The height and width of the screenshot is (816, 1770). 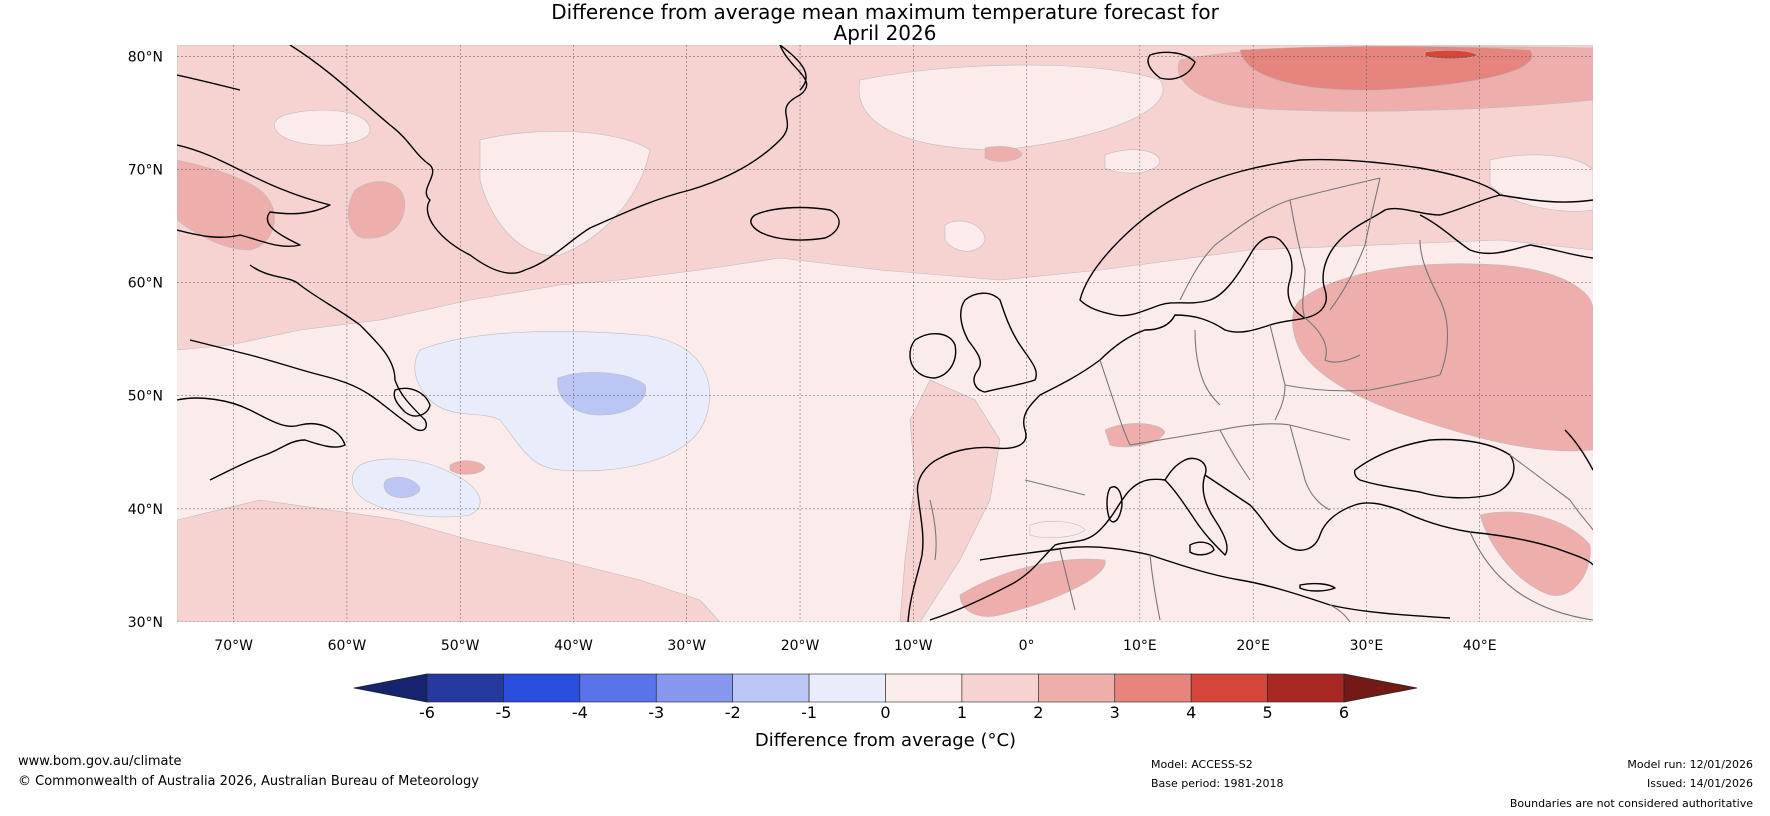 What do you see at coordinates (686, 646) in the screenshot?
I see `lon-label: 30°W` at bounding box center [686, 646].